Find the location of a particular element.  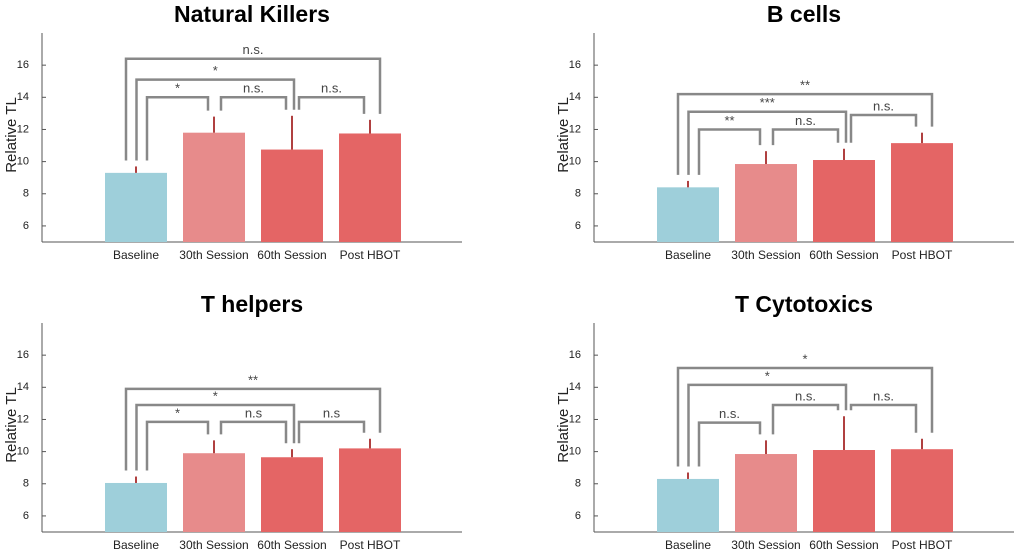

chart-title: T Cytotoxics is located at coordinates (804, 304).